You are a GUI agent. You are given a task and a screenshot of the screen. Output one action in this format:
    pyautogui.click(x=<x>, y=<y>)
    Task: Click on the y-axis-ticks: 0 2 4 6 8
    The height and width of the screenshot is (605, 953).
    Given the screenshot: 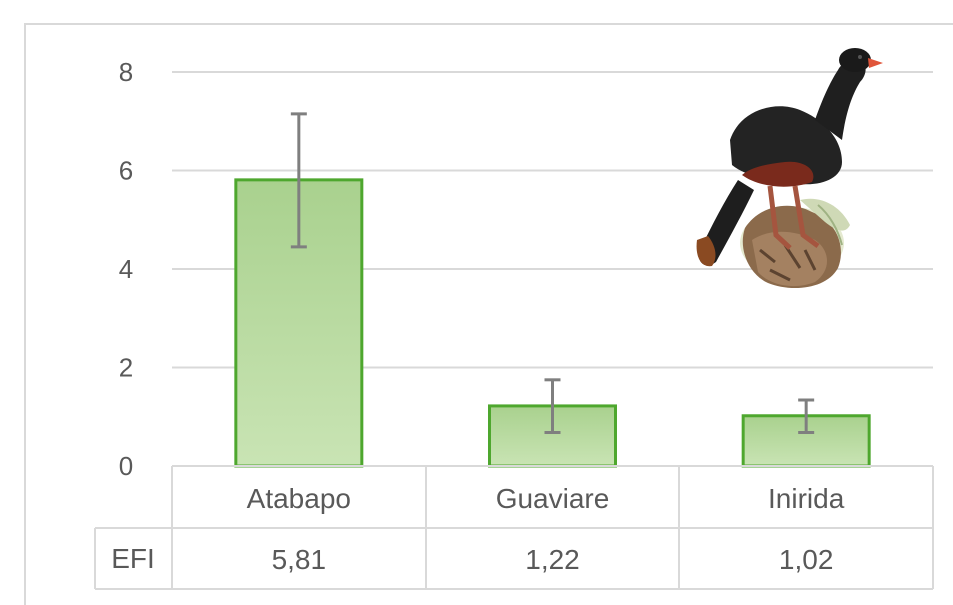 What is the action you would take?
    pyautogui.click(x=126, y=269)
    